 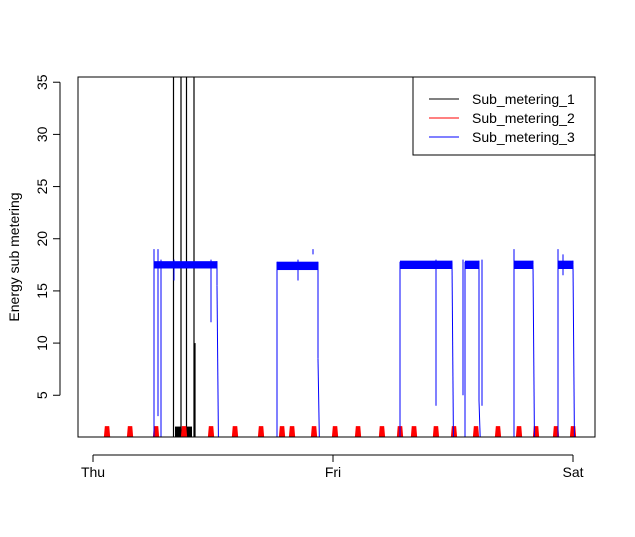 What do you see at coordinates (333, 472) in the screenshot?
I see `x-tick-label: Fri` at bounding box center [333, 472].